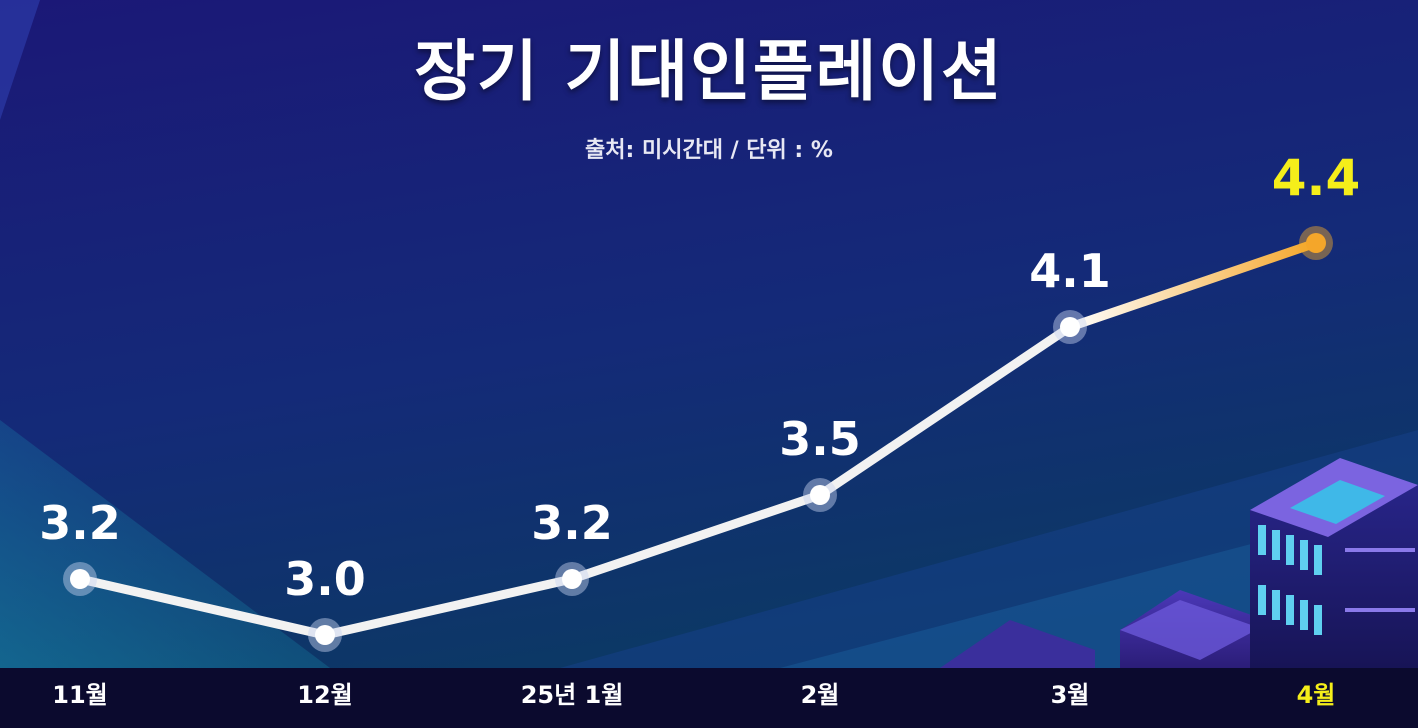 The image size is (1418, 728). Describe the element at coordinates (709, 71) in the screenshot. I see `chart-title: 장기 기대인플레이션` at that location.